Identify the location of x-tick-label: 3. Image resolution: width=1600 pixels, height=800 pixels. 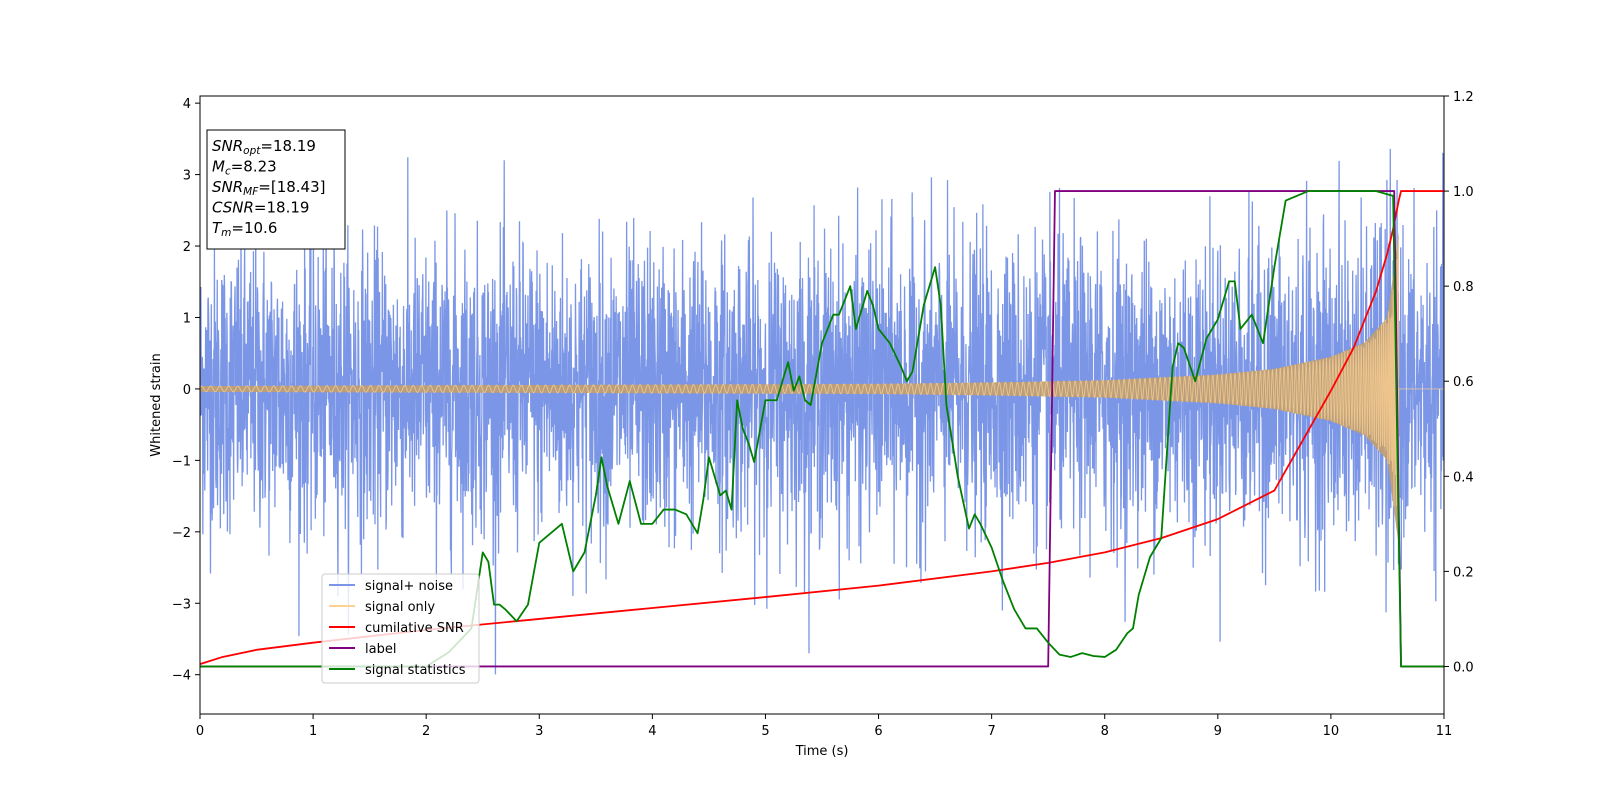
(539, 731).